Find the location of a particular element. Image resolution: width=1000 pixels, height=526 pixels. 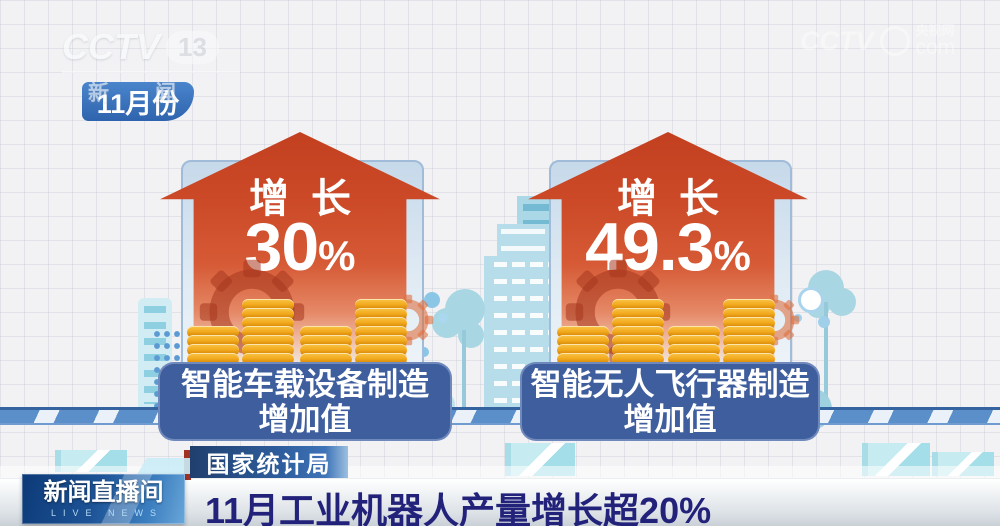

category-banner-left: 智能车载设备制造 增加值 is located at coordinates (305, 401).